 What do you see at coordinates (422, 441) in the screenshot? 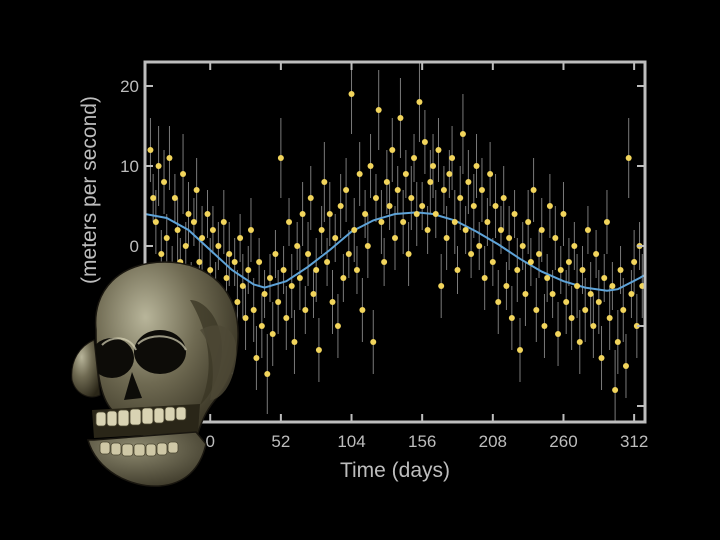
I see `x-tick-label: 156` at bounding box center [422, 441].